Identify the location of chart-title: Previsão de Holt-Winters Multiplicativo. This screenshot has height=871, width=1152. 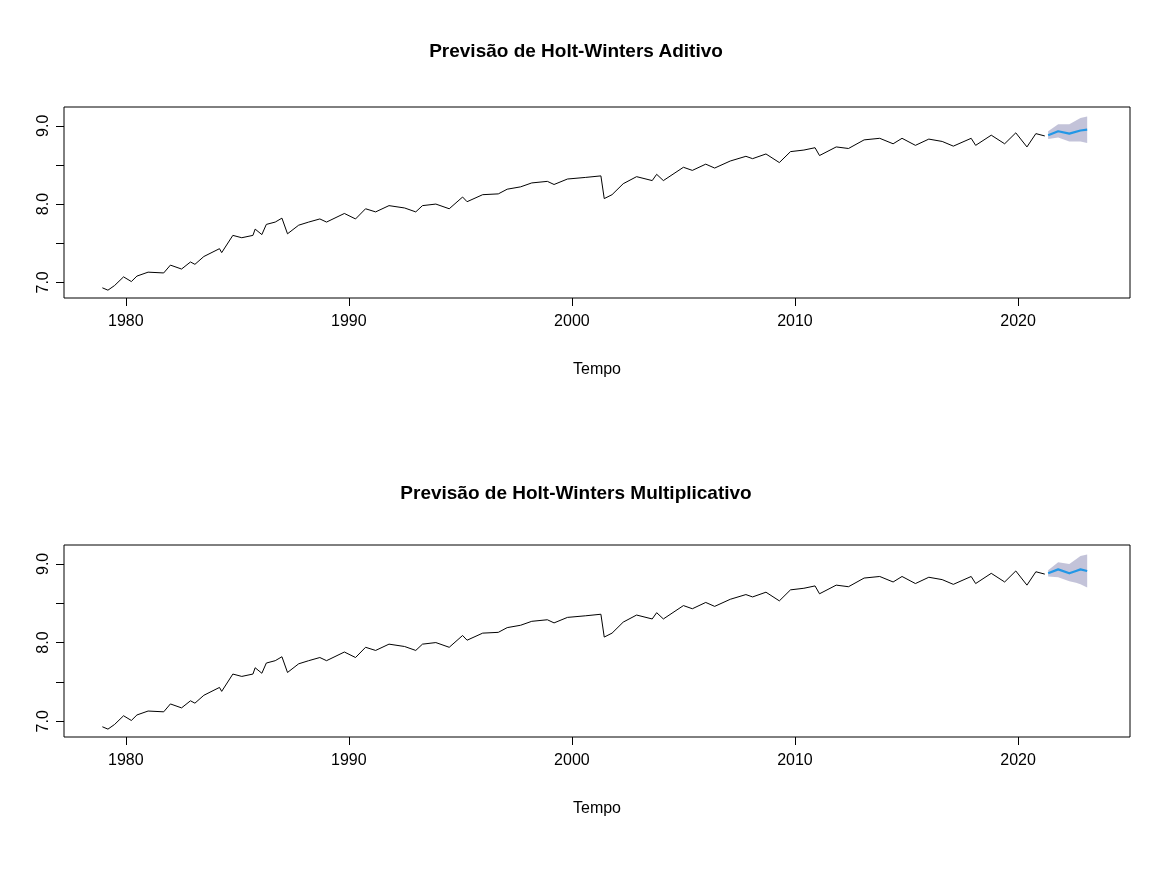
(576, 492).